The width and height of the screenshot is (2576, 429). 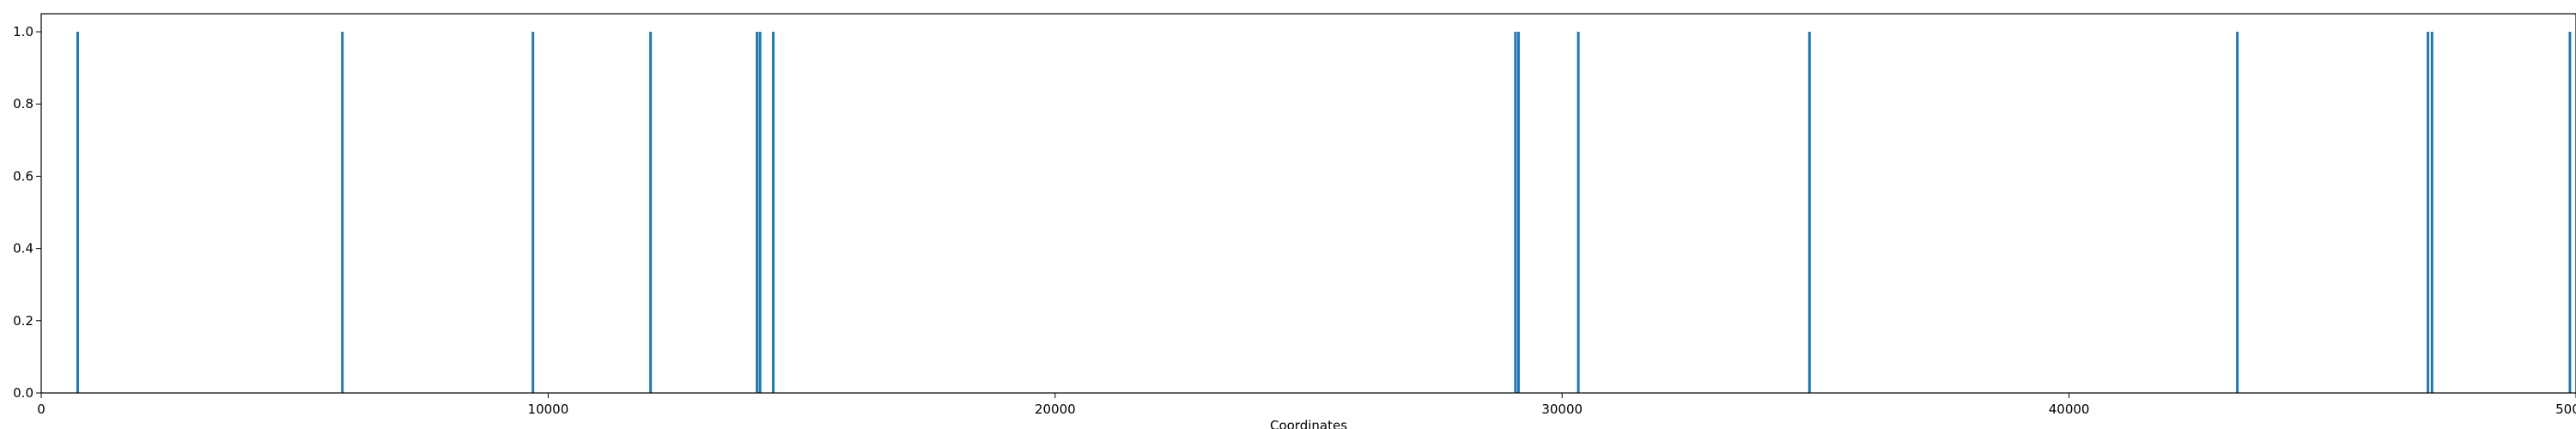 What do you see at coordinates (1056, 409) in the screenshot?
I see `x-tick-label: 20000` at bounding box center [1056, 409].